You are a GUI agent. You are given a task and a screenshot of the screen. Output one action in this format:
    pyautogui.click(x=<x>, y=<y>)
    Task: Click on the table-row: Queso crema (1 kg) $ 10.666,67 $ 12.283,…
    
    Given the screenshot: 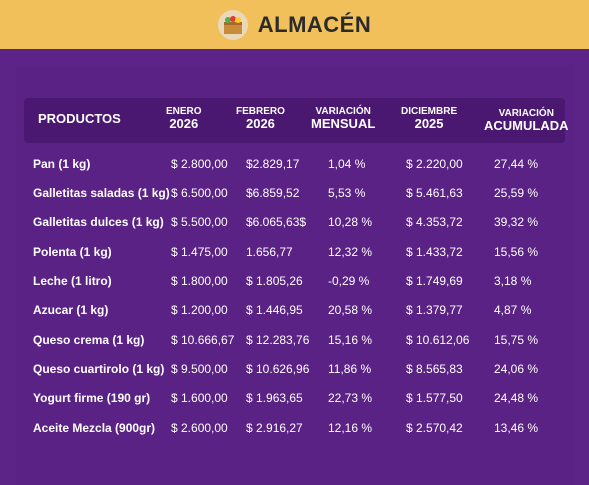 What is the action you would take?
    pyautogui.click(x=286, y=340)
    